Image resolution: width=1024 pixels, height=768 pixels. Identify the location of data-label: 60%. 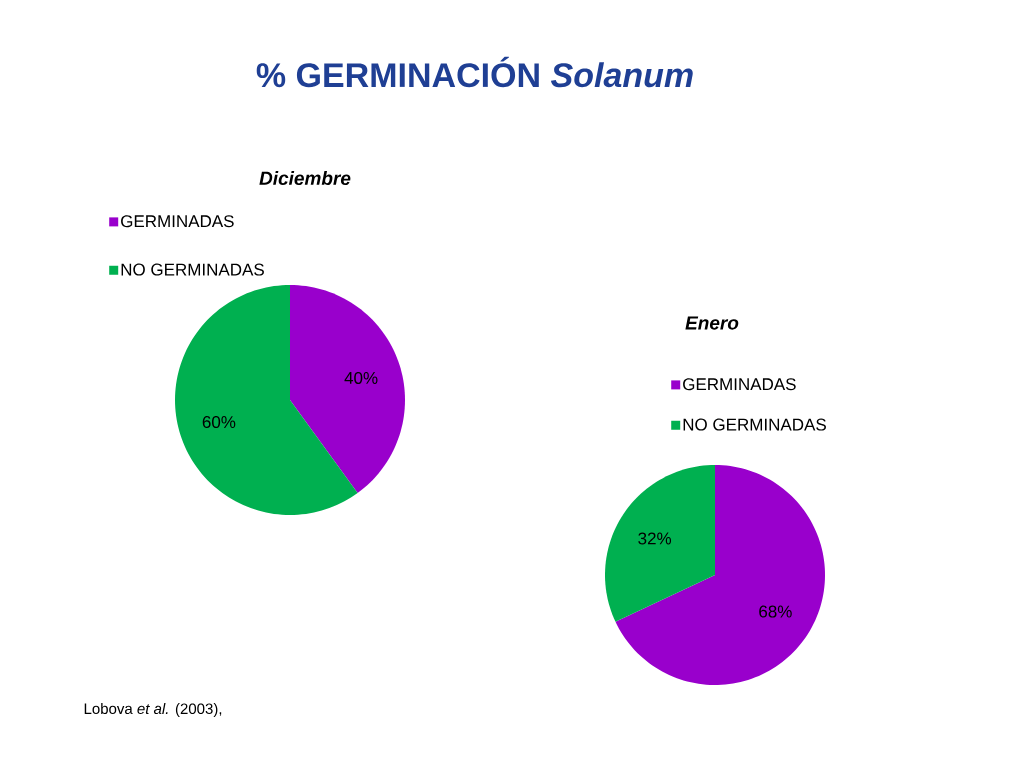
(219, 422).